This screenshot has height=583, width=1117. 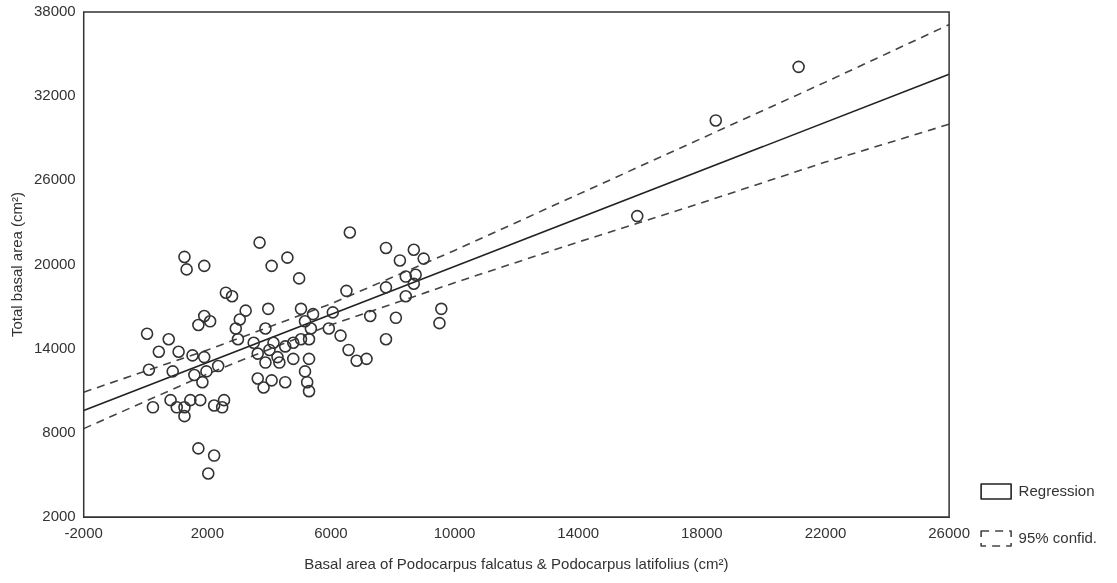 I want to click on x-tick-label: 6000, so click(x=331, y=533).